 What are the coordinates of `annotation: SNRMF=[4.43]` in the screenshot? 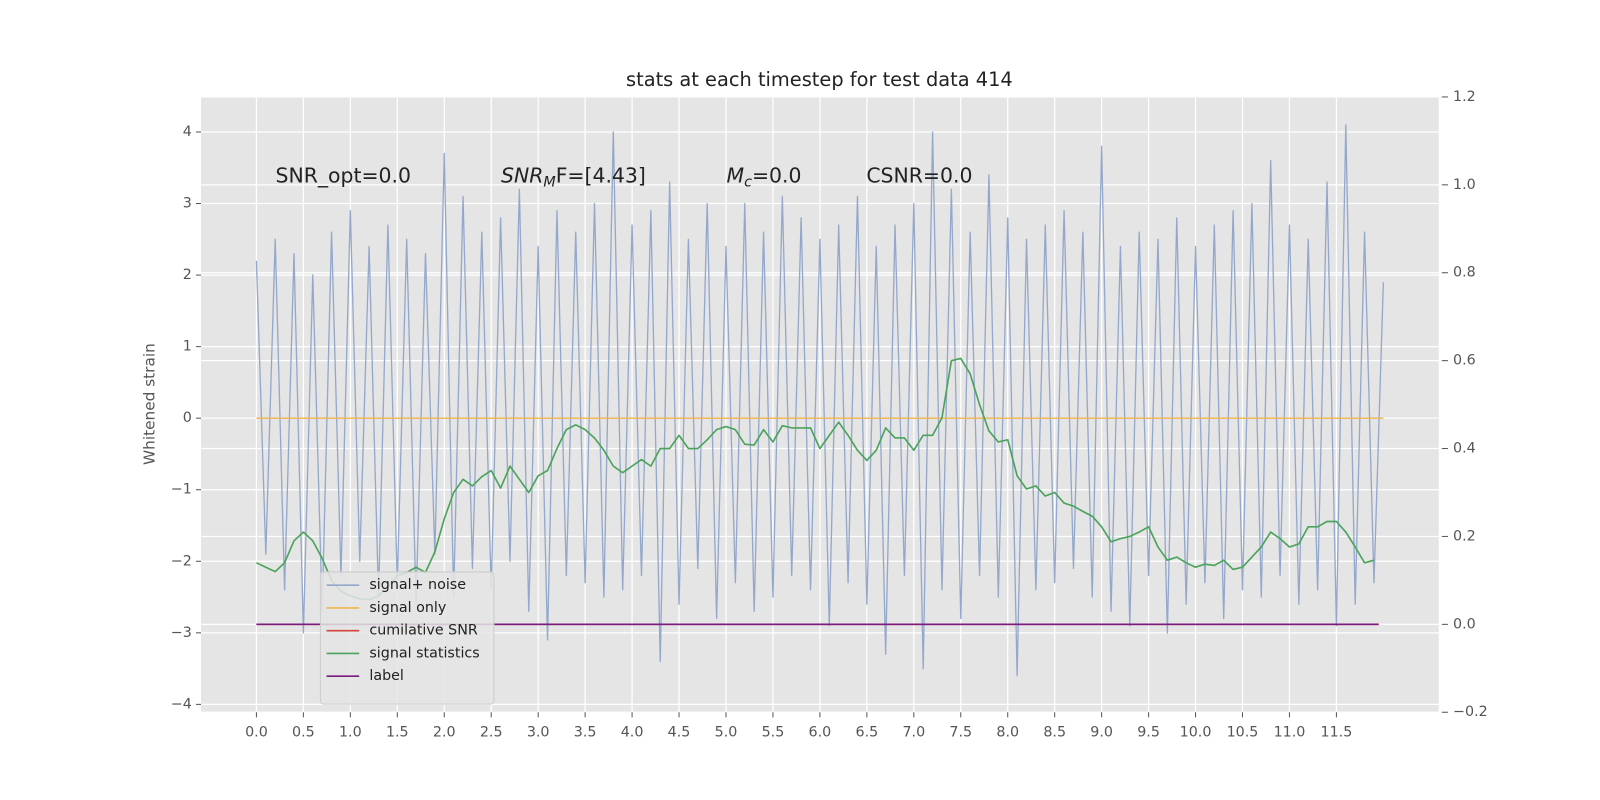 It's located at (573, 177).